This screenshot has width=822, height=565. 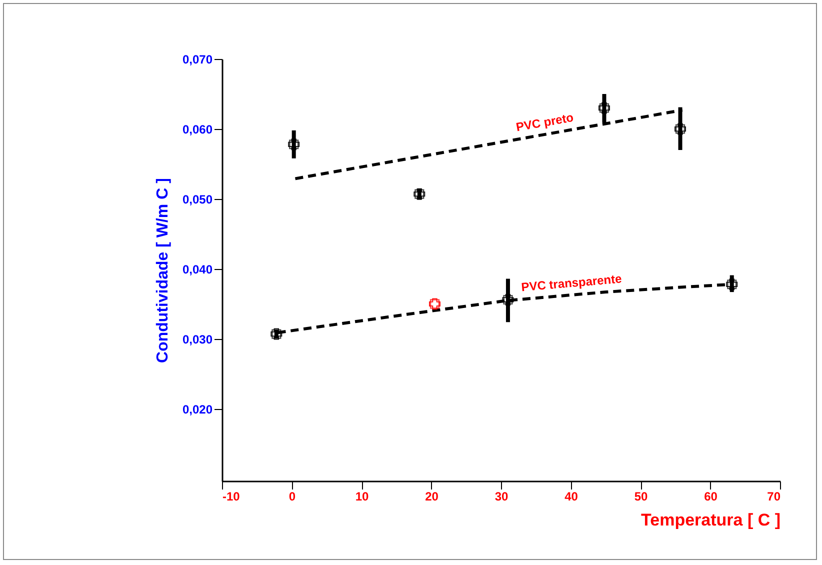 I want to click on y-tick-label: 0,050, so click(x=197, y=199).